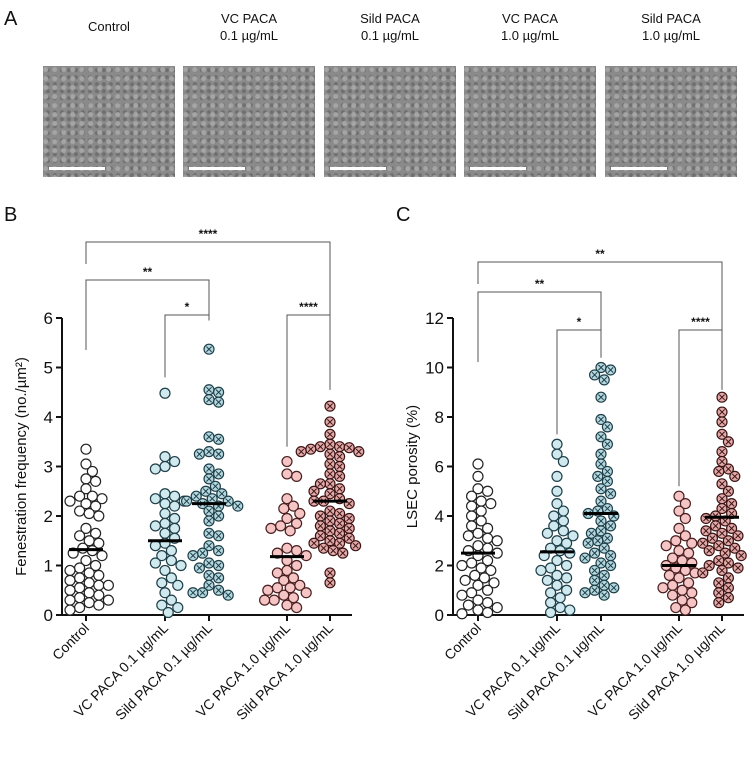  What do you see at coordinates (434, 368) in the screenshot?
I see `y-tick-label: 10` at bounding box center [434, 368].